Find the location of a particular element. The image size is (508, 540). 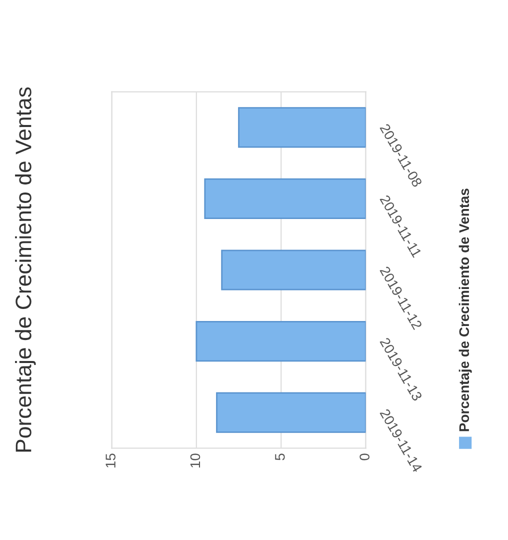

x-tick-label: 10 is located at coordinates (195, 461).